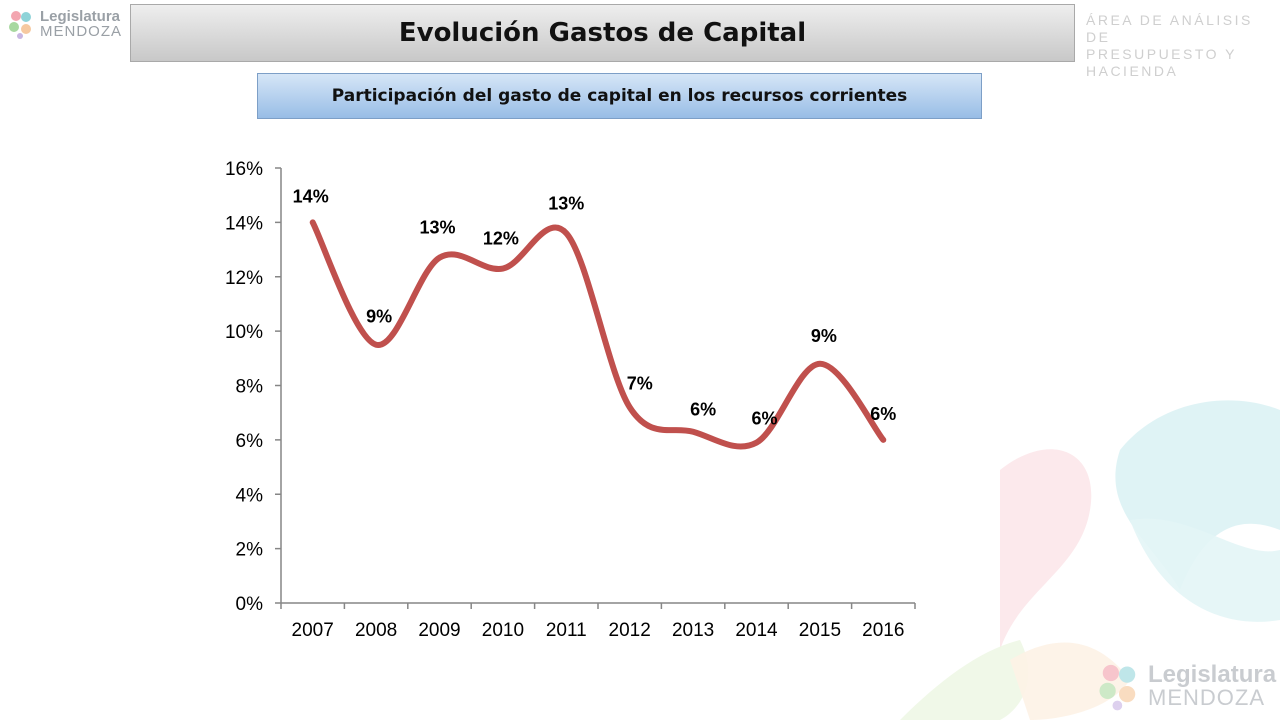  I want to click on series-line, so click(598, 334).